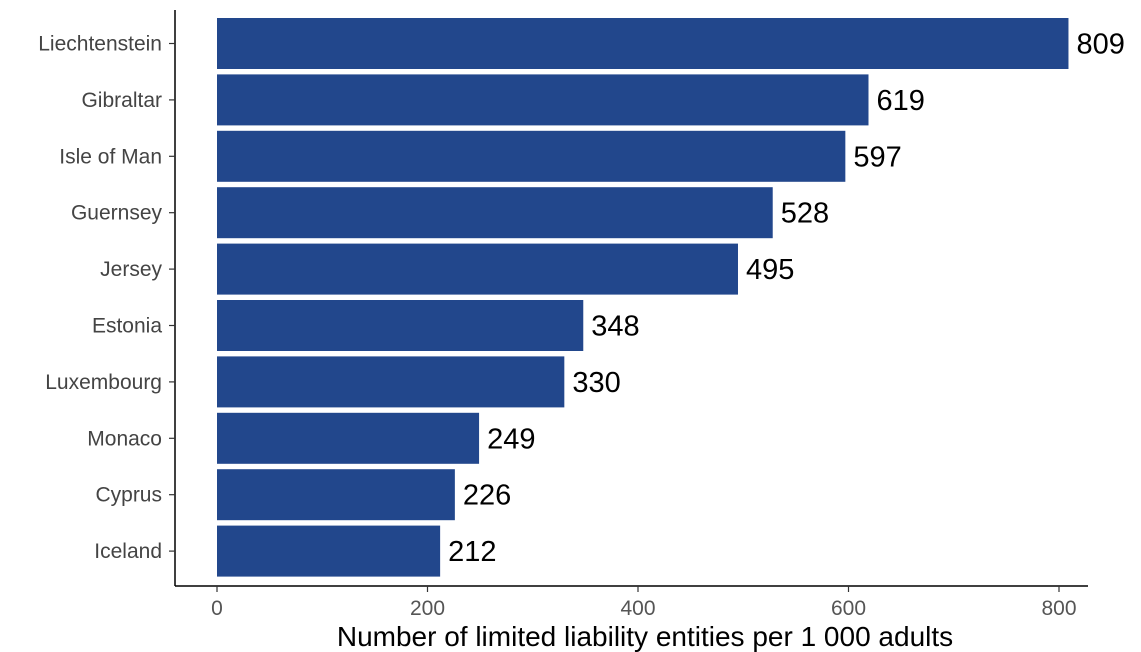 This screenshot has height=652, width=1141. I want to click on y-tick-label: Iceland, so click(128, 551).